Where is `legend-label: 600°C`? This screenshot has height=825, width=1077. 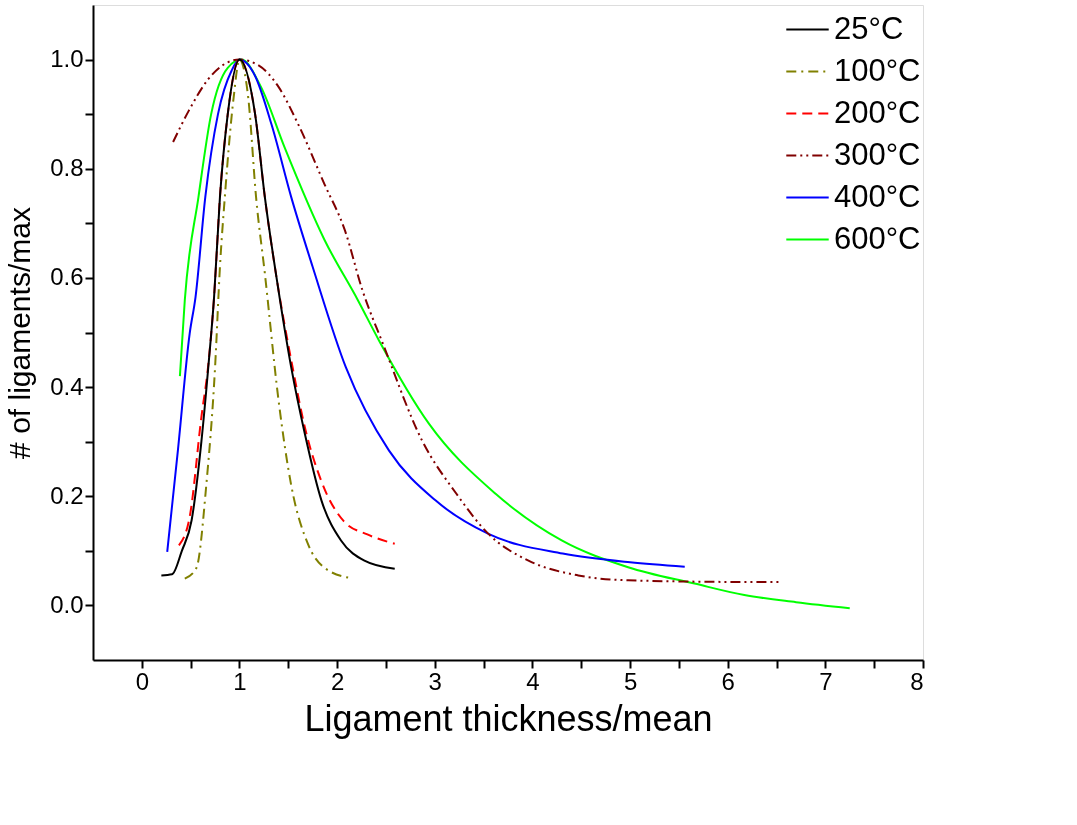
legend-label: 600°C is located at coordinates (877, 238).